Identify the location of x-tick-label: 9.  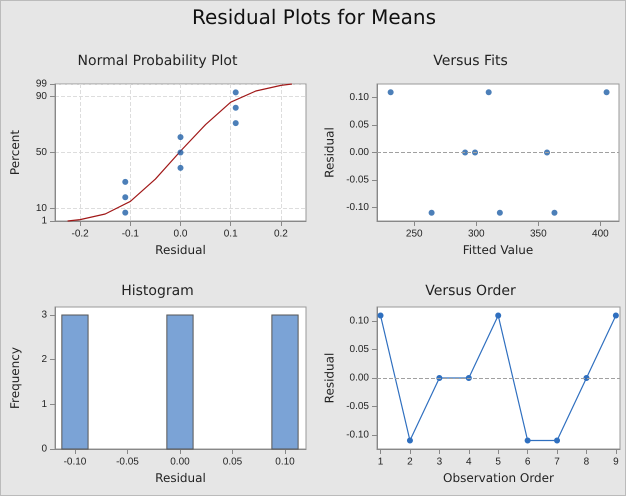
(616, 462).